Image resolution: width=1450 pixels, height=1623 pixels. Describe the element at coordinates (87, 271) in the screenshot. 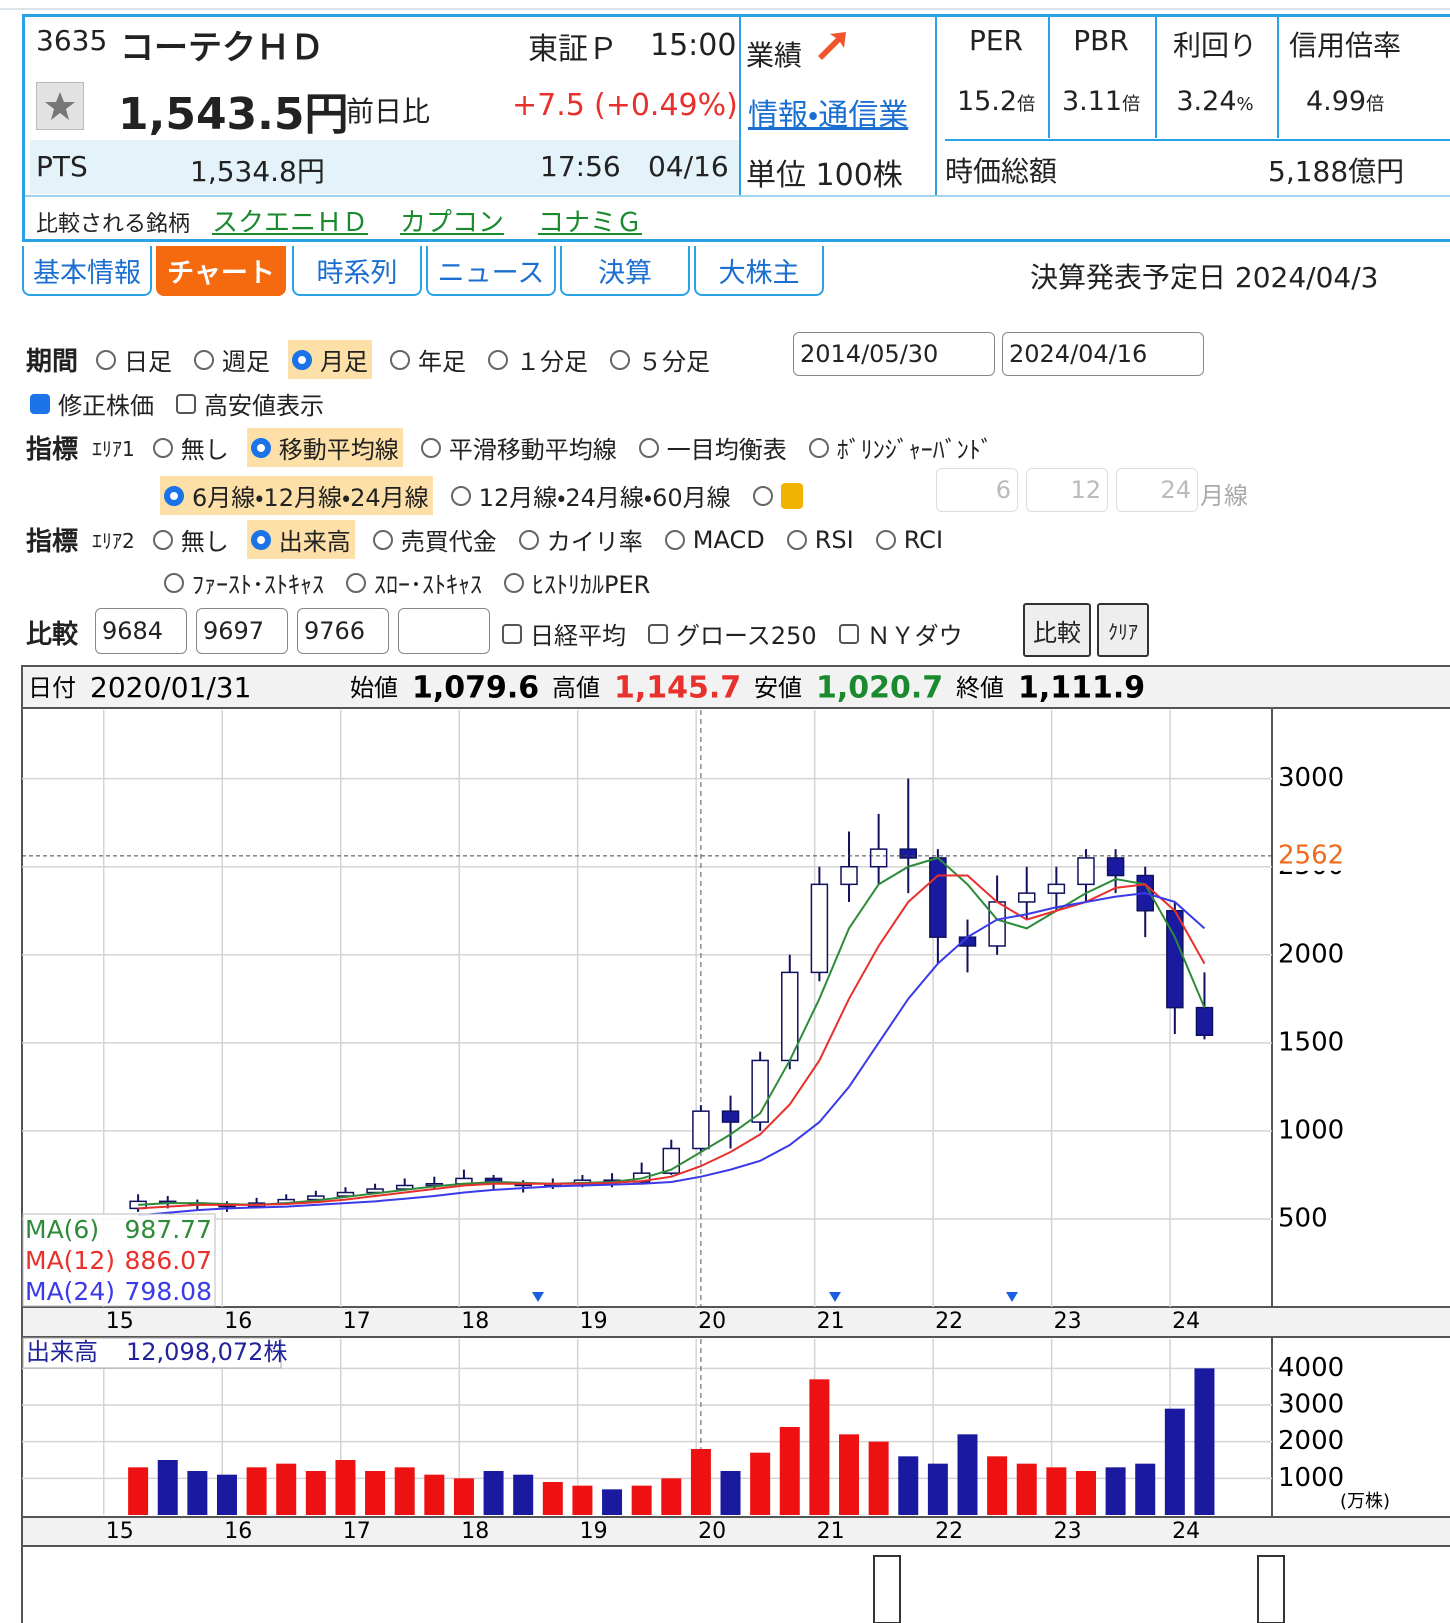

I see `tab: 基本情報` at that location.